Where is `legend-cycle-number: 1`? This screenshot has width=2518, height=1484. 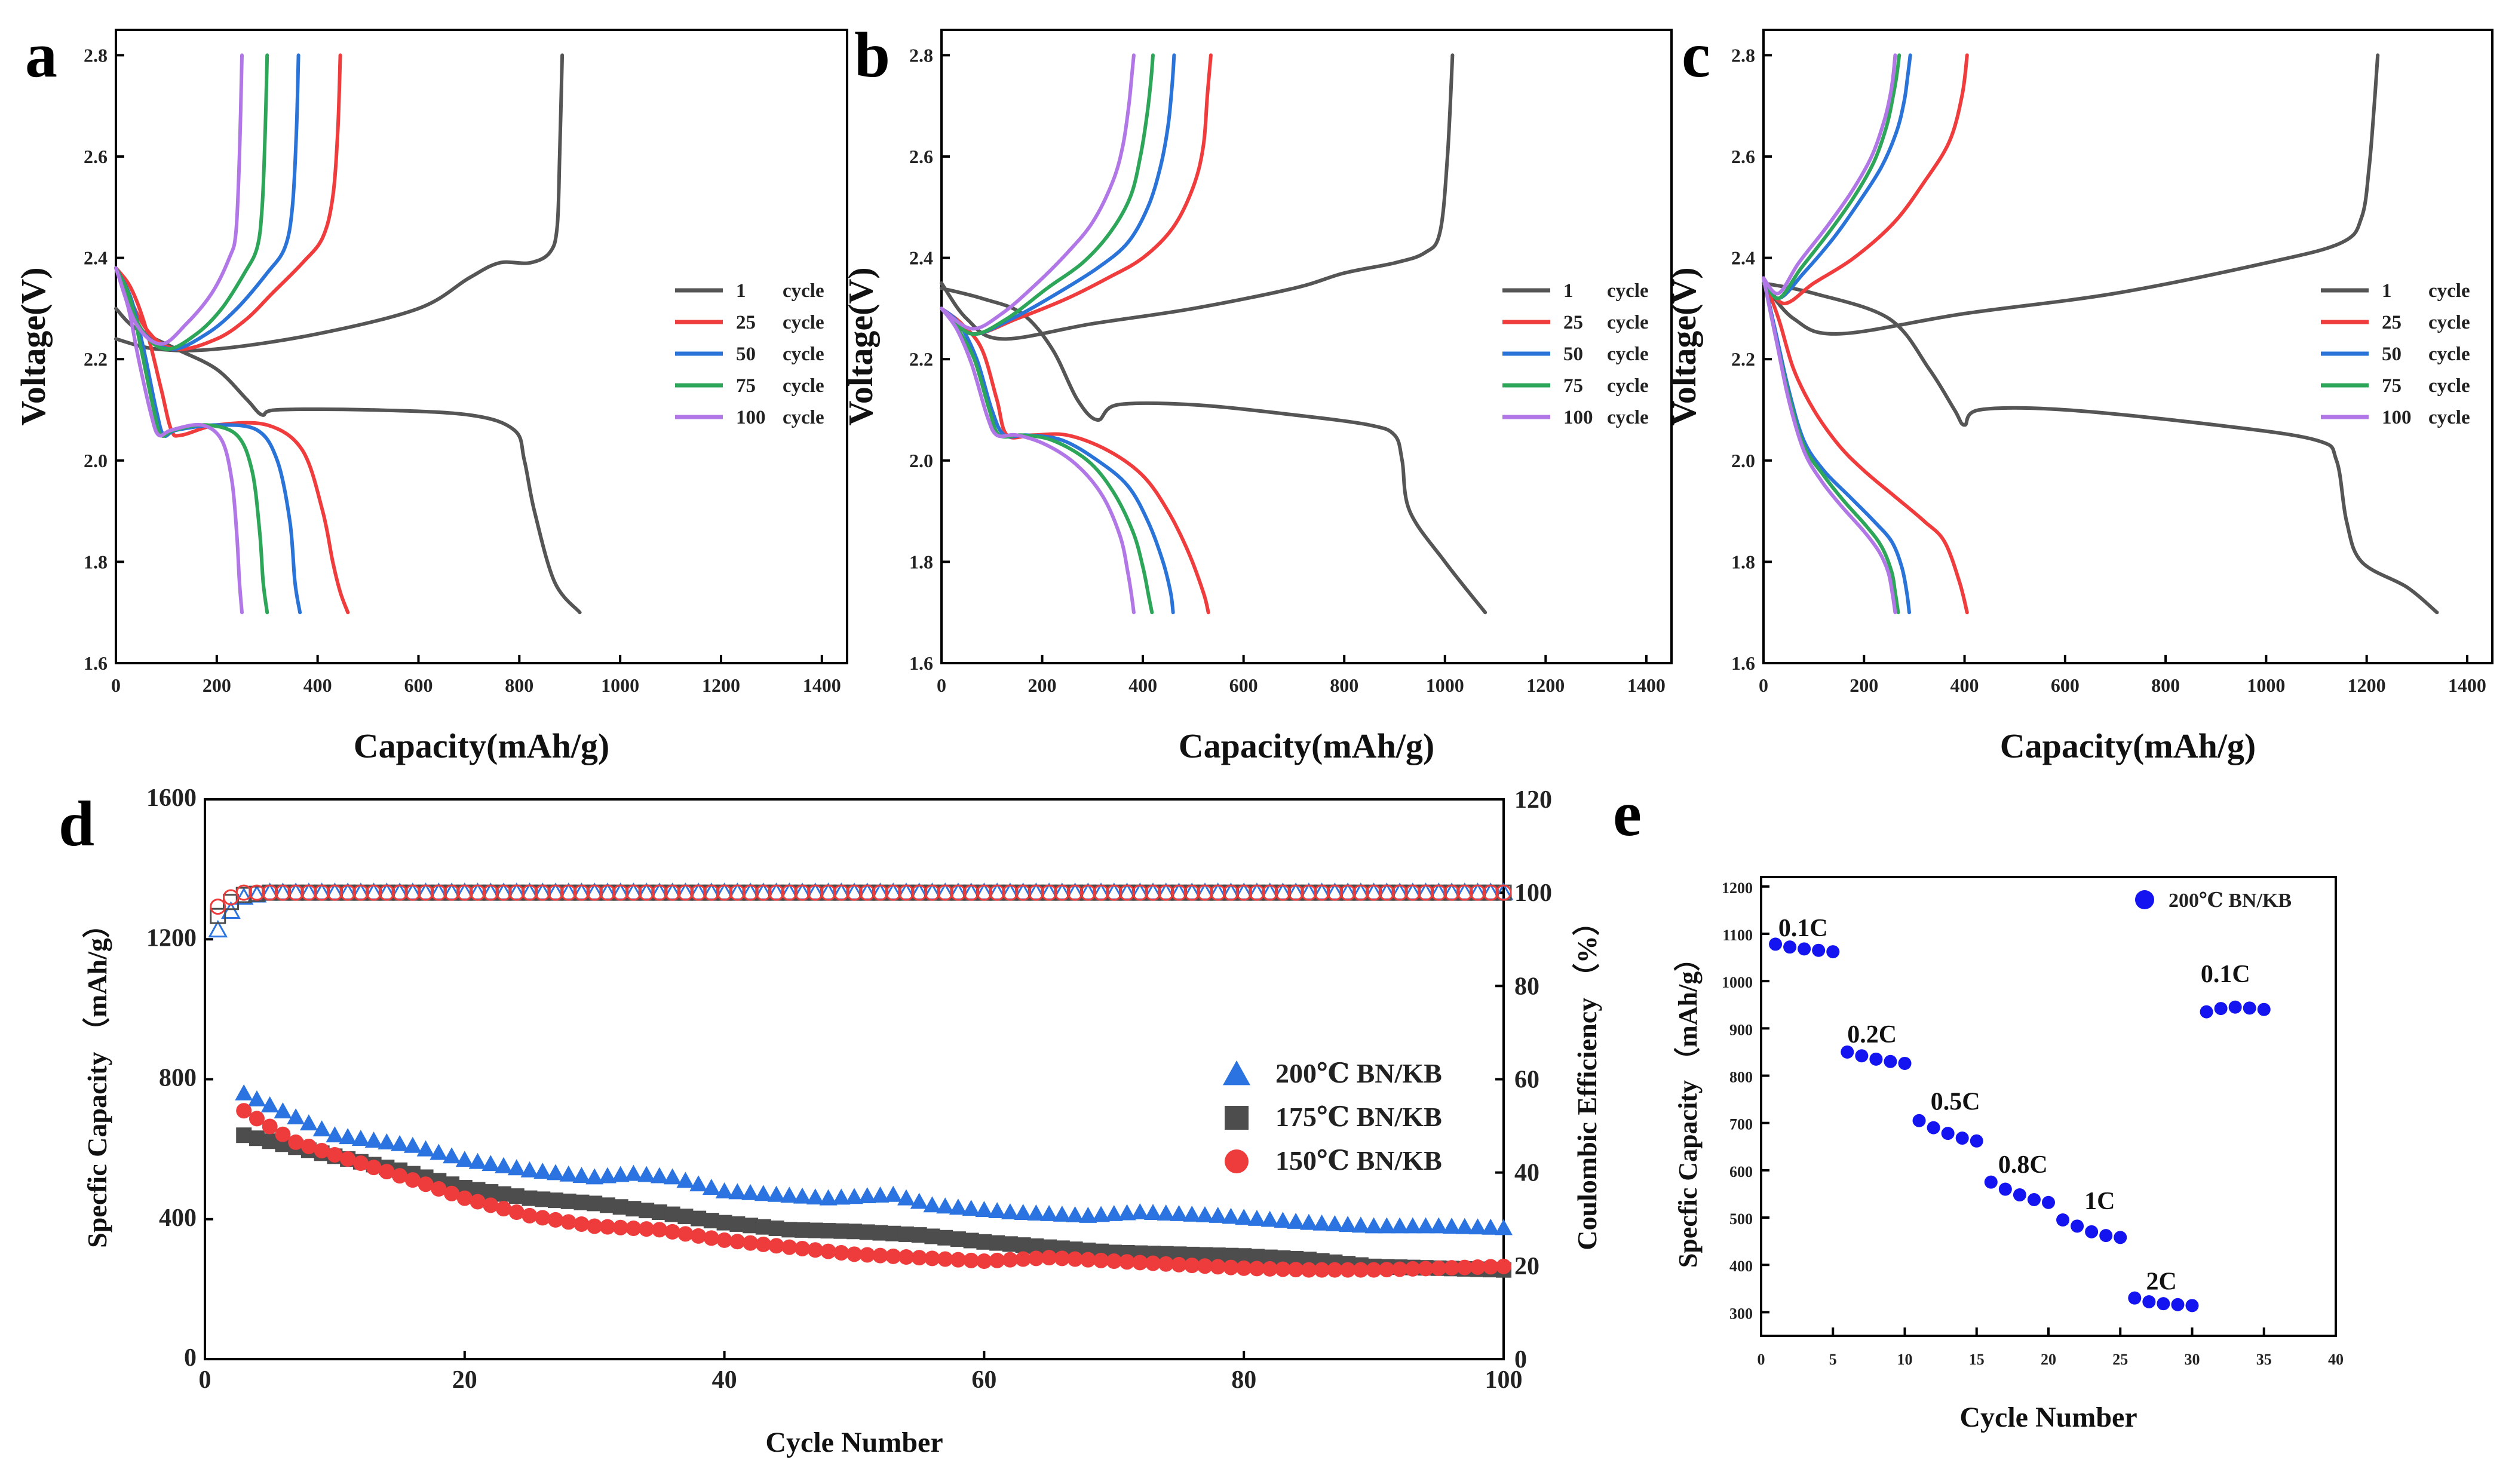
legend-cycle-number: 1 is located at coordinates (1568, 291).